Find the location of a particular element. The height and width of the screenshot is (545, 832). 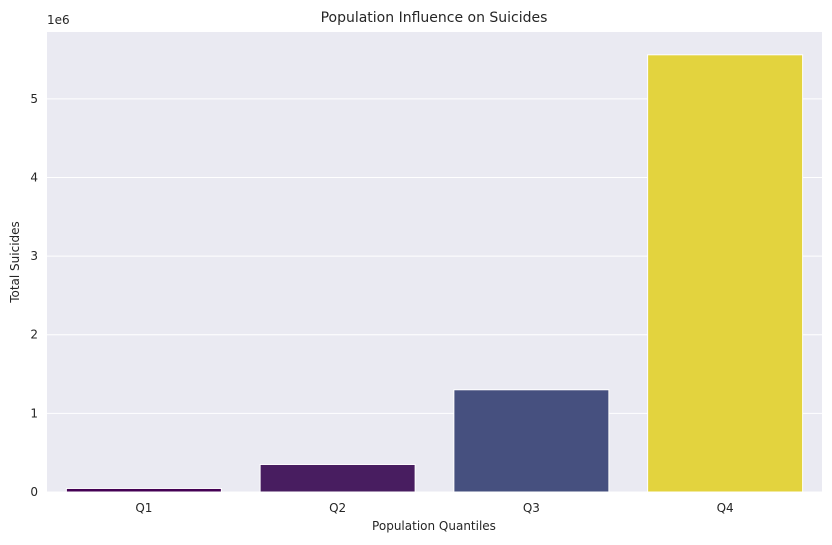

x-tick-label: Q1 is located at coordinates (143, 508).